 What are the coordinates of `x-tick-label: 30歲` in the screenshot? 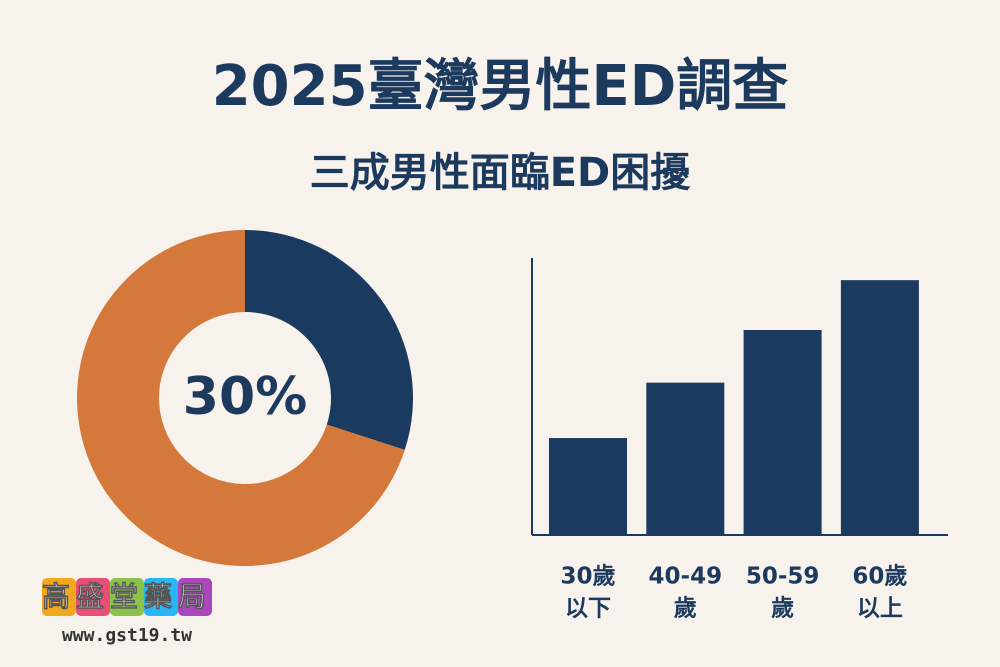 It's located at (587, 577).